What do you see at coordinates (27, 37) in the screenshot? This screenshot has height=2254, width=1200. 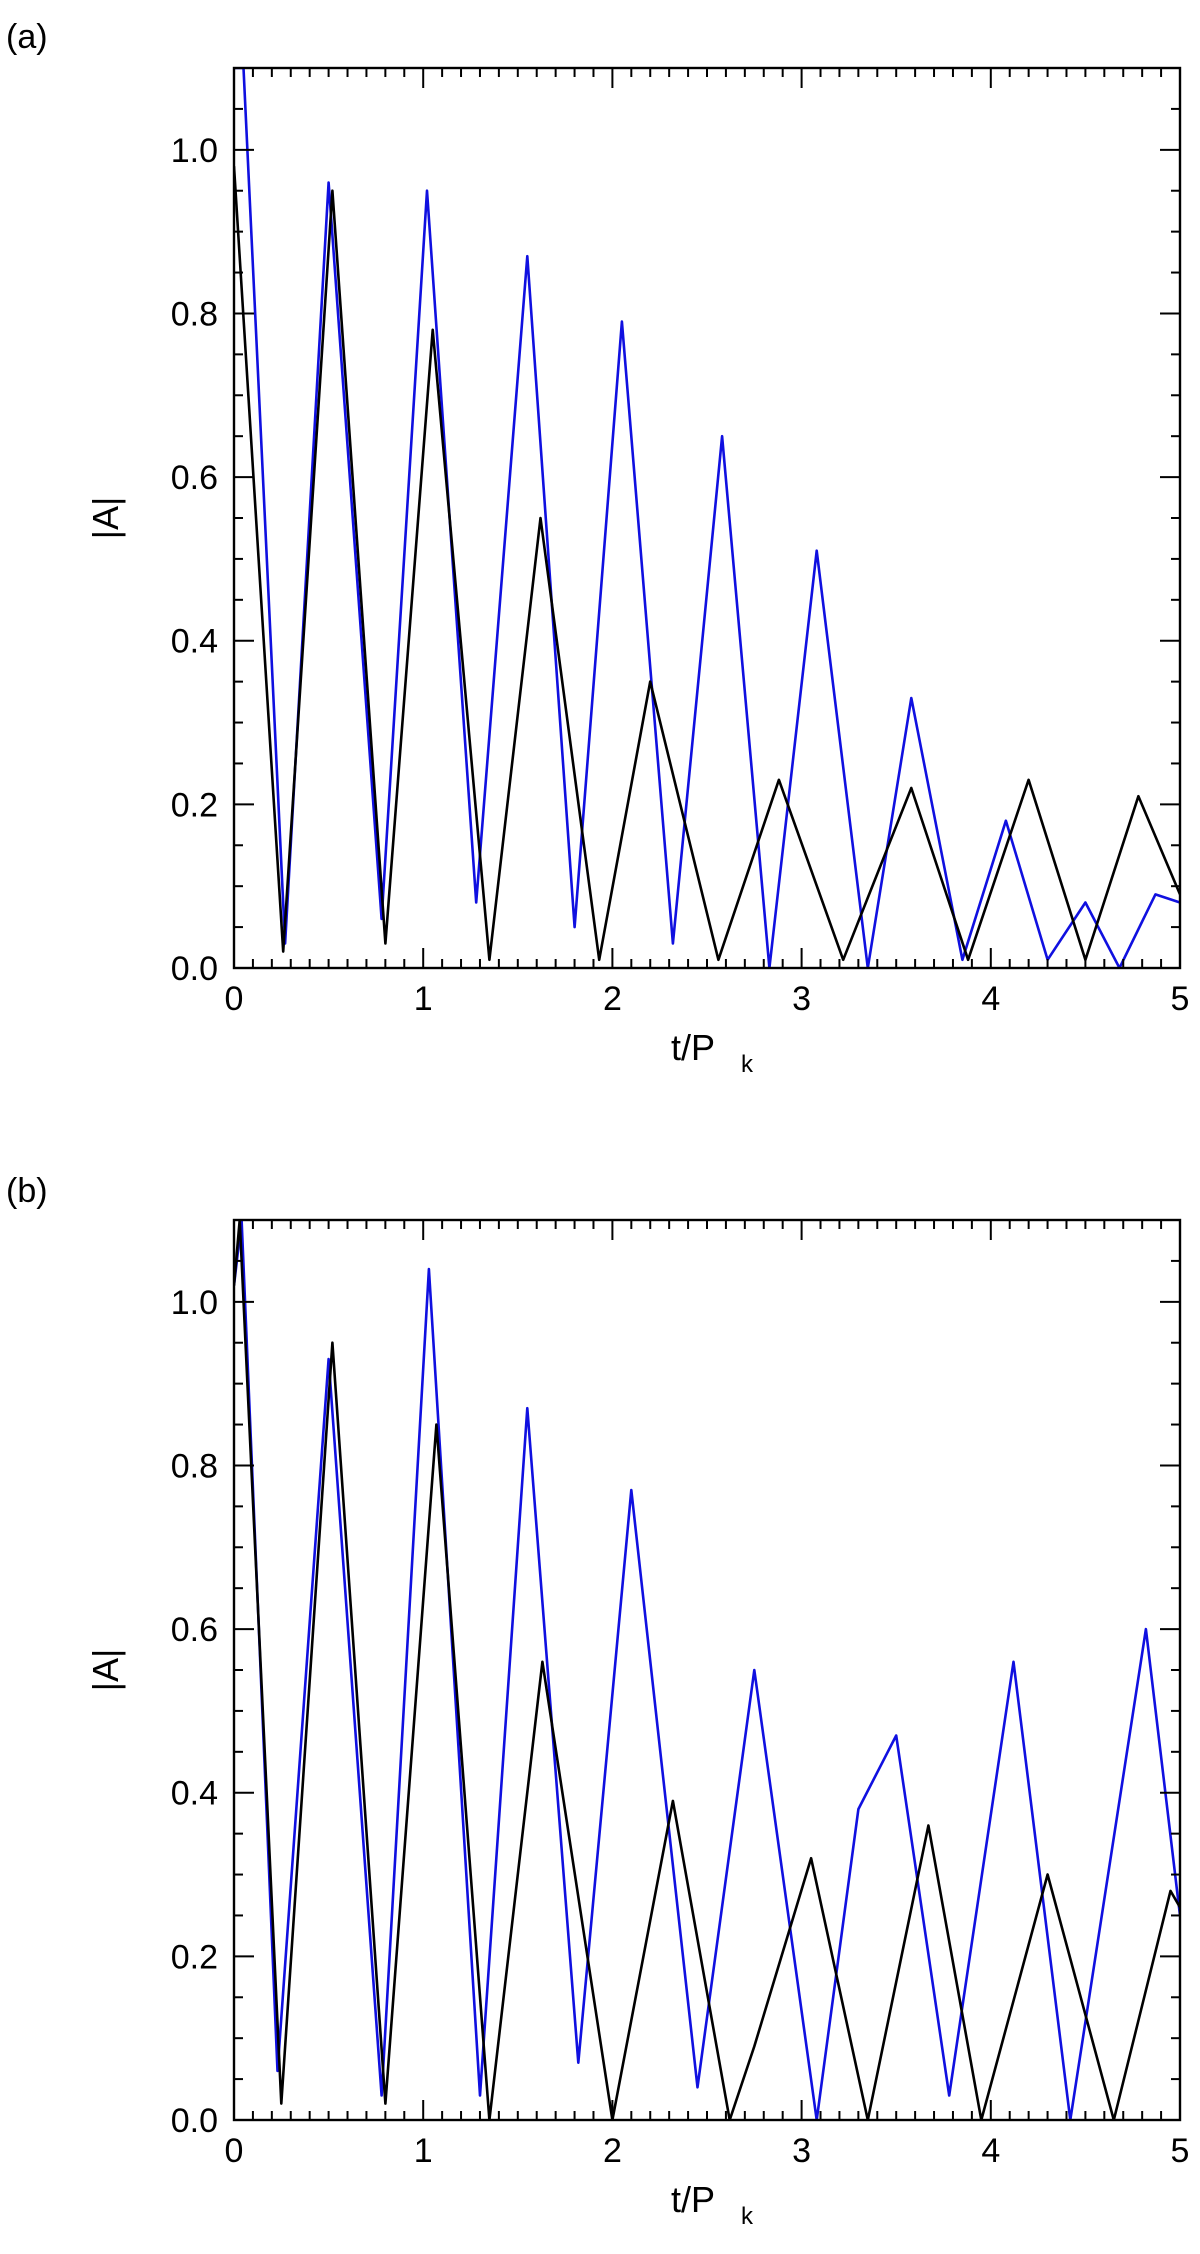 I see `panel-label: (a)` at bounding box center [27, 37].